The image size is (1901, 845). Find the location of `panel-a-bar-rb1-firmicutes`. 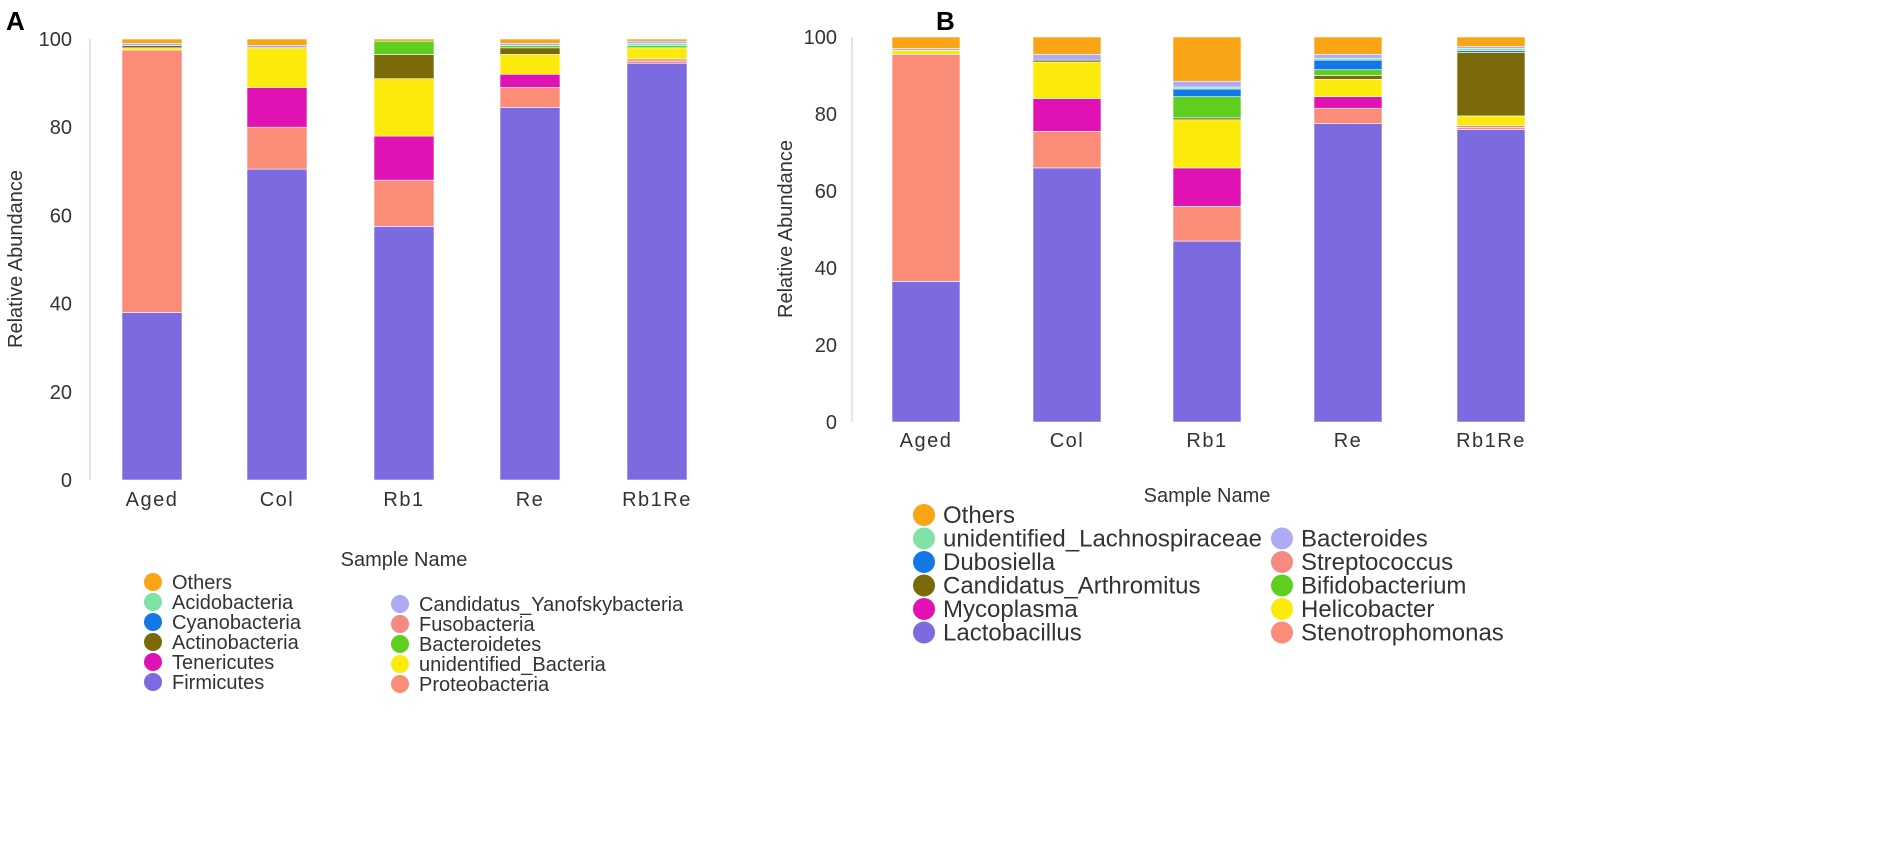

panel-a-bar-rb1-firmicutes is located at coordinates (404, 353).